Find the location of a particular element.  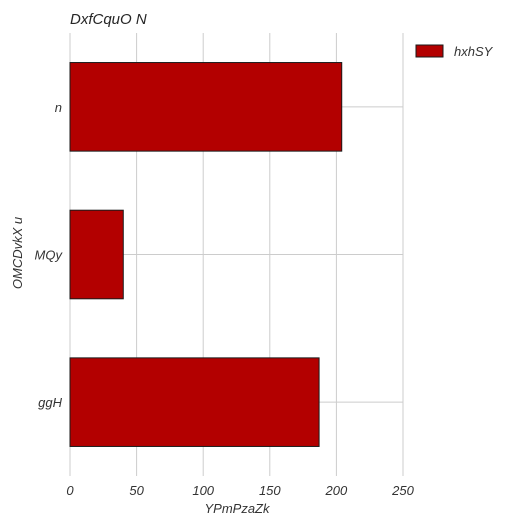

x-tick-label: 0 is located at coordinates (70, 490).